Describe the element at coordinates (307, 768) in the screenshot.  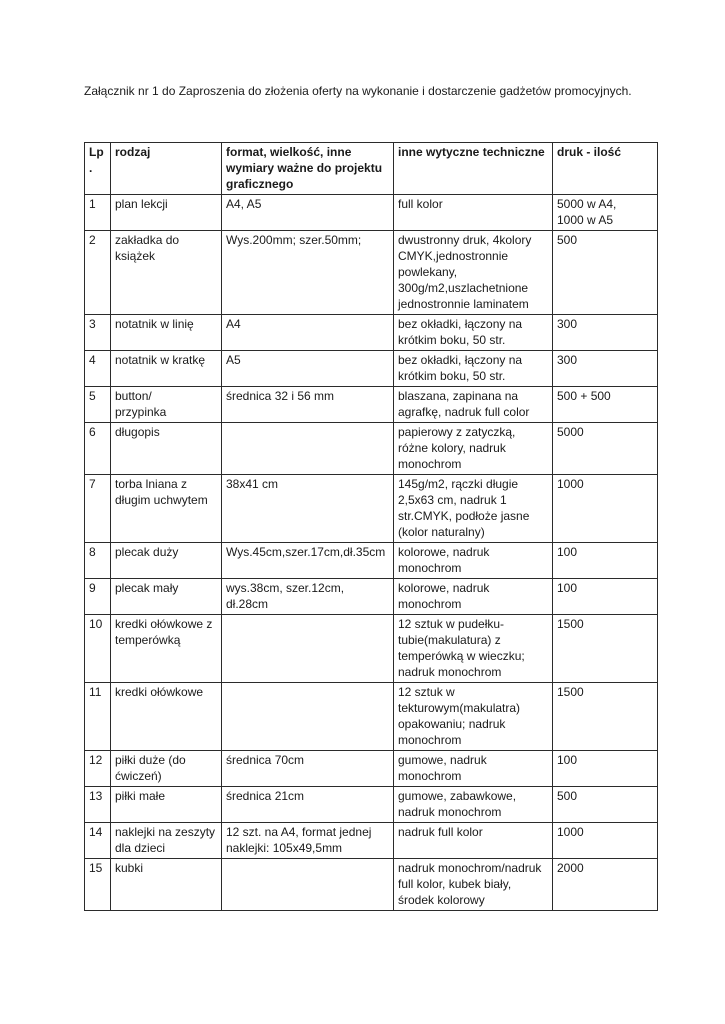
I see `cell-format: średnica 70cm` at that location.